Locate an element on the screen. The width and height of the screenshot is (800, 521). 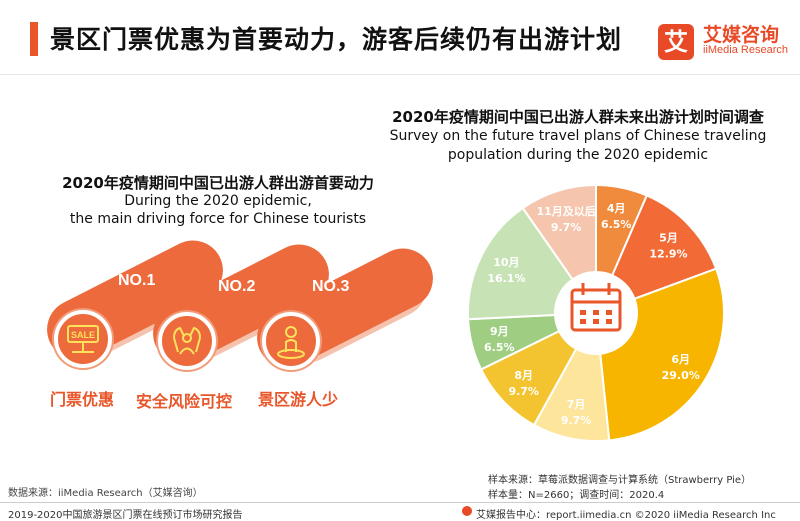
pie-slice-label-1: 4月 is located at coordinates (616, 208).